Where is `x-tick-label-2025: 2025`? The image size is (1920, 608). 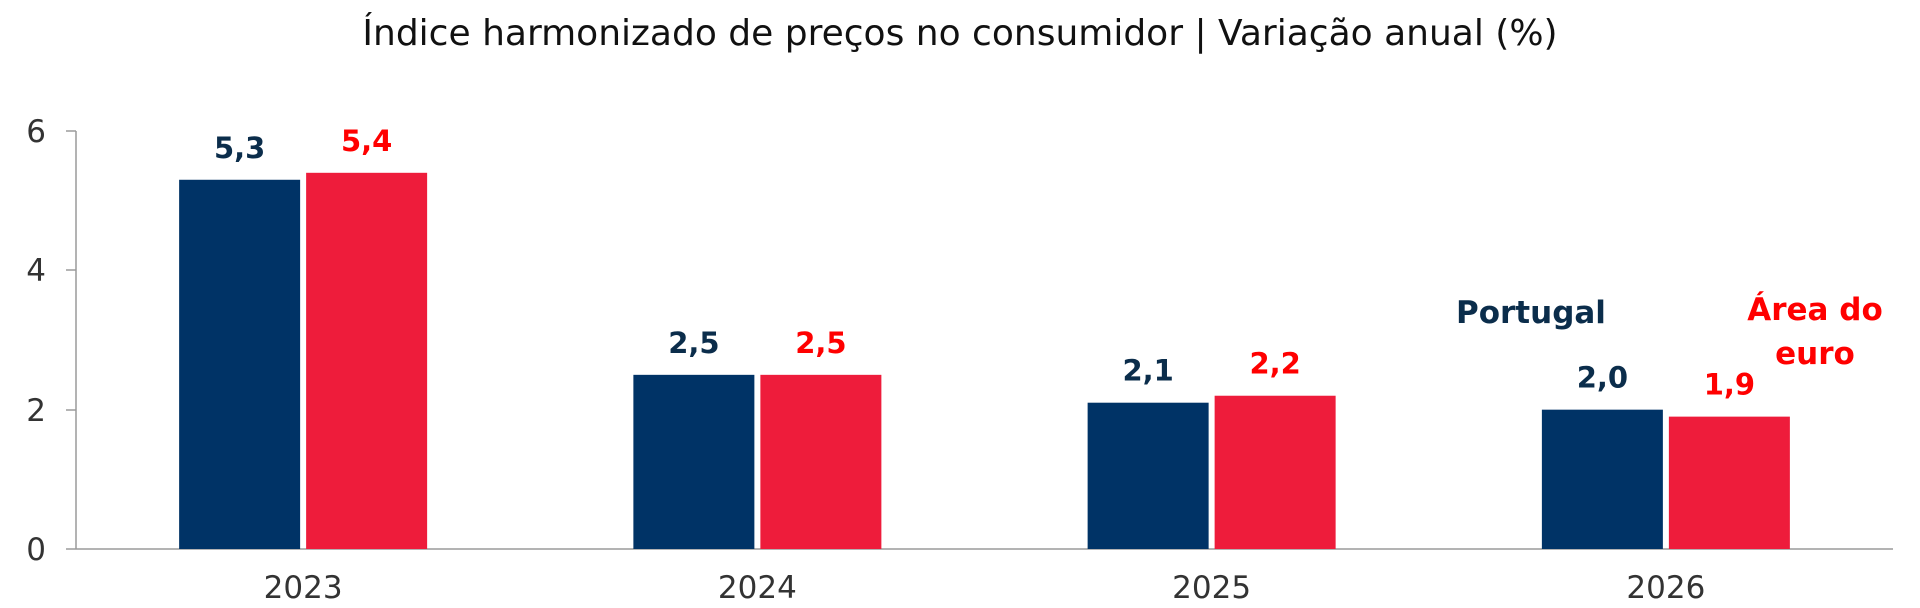 x-tick-label-2025: 2025 is located at coordinates (1211, 588).